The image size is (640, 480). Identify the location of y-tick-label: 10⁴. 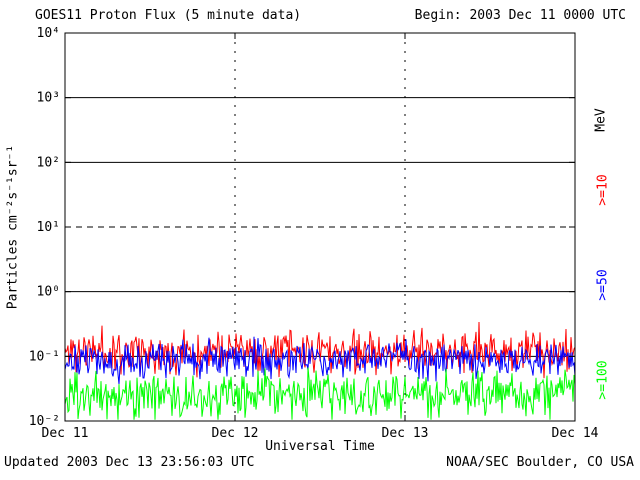
(48, 33).